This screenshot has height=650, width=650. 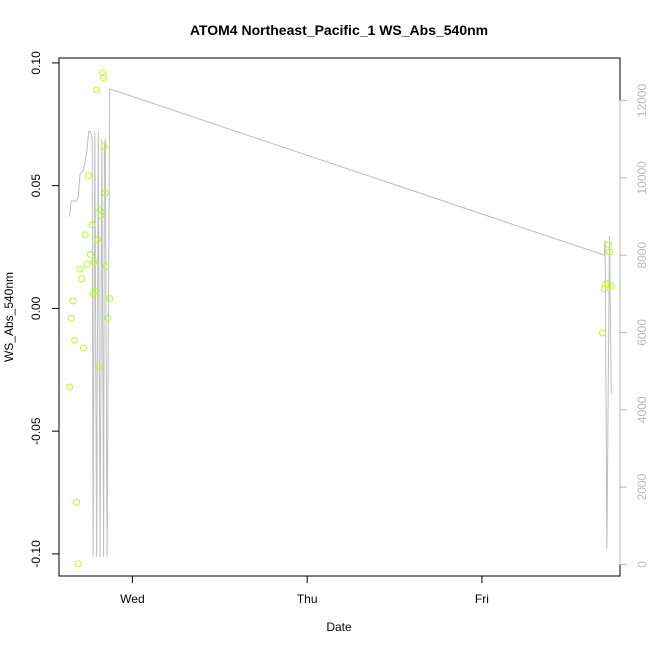 What do you see at coordinates (339, 627) in the screenshot?
I see `x-axis-label: Date` at bounding box center [339, 627].